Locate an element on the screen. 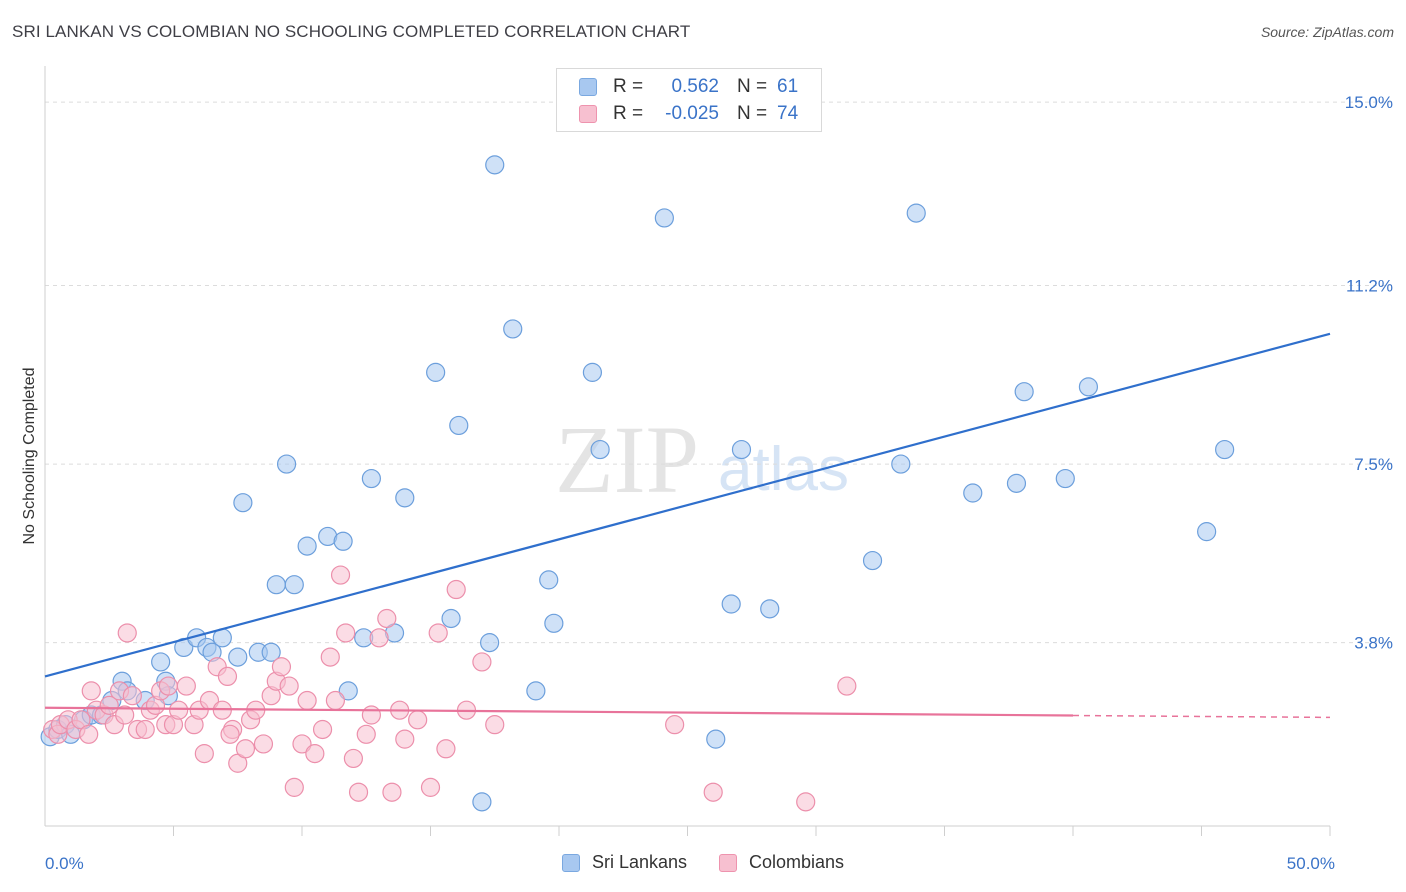 This screenshot has height=892, width=1406. trend-line-colombians-dashed is located at coordinates (1201, 716).